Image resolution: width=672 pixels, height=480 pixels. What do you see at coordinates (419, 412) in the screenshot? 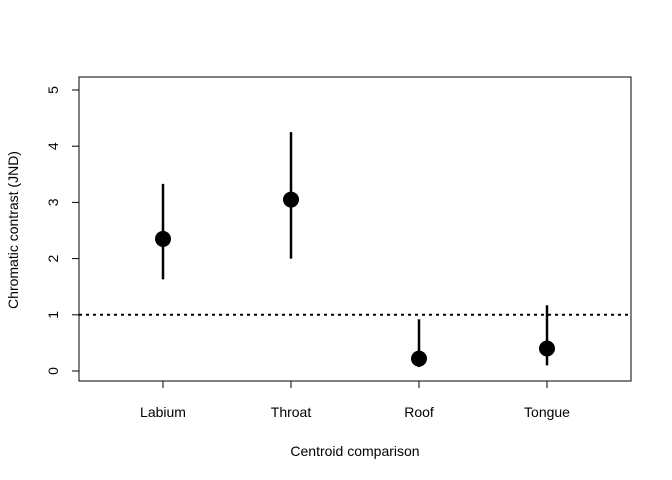
I see `x-tick-label: Roof` at bounding box center [419, 412].